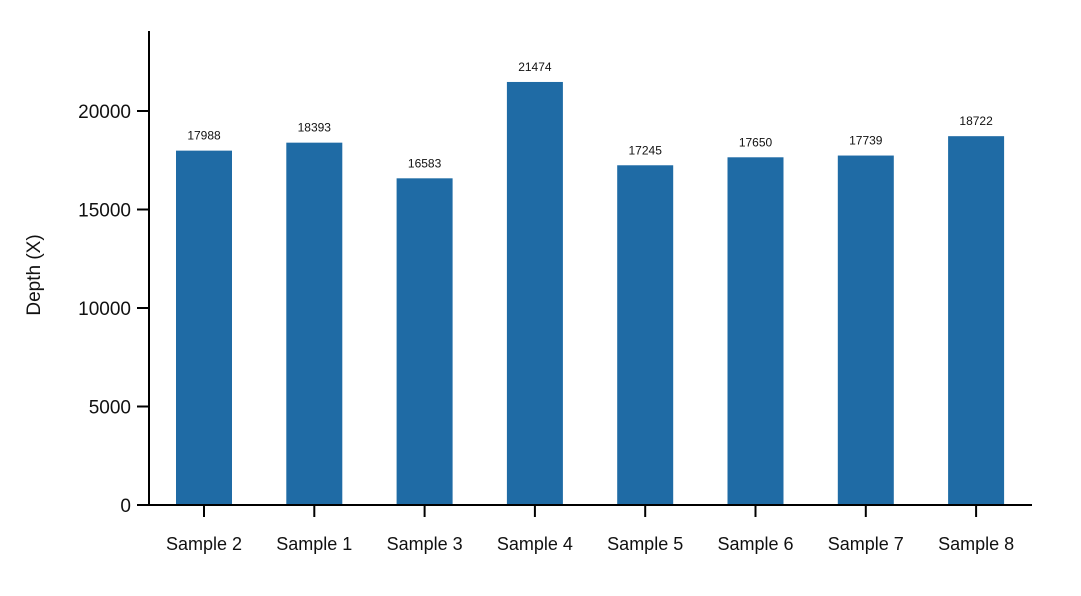  I want to click on y-ticks-group: 0 5000 10000 15000 20000, so click(113, 309).